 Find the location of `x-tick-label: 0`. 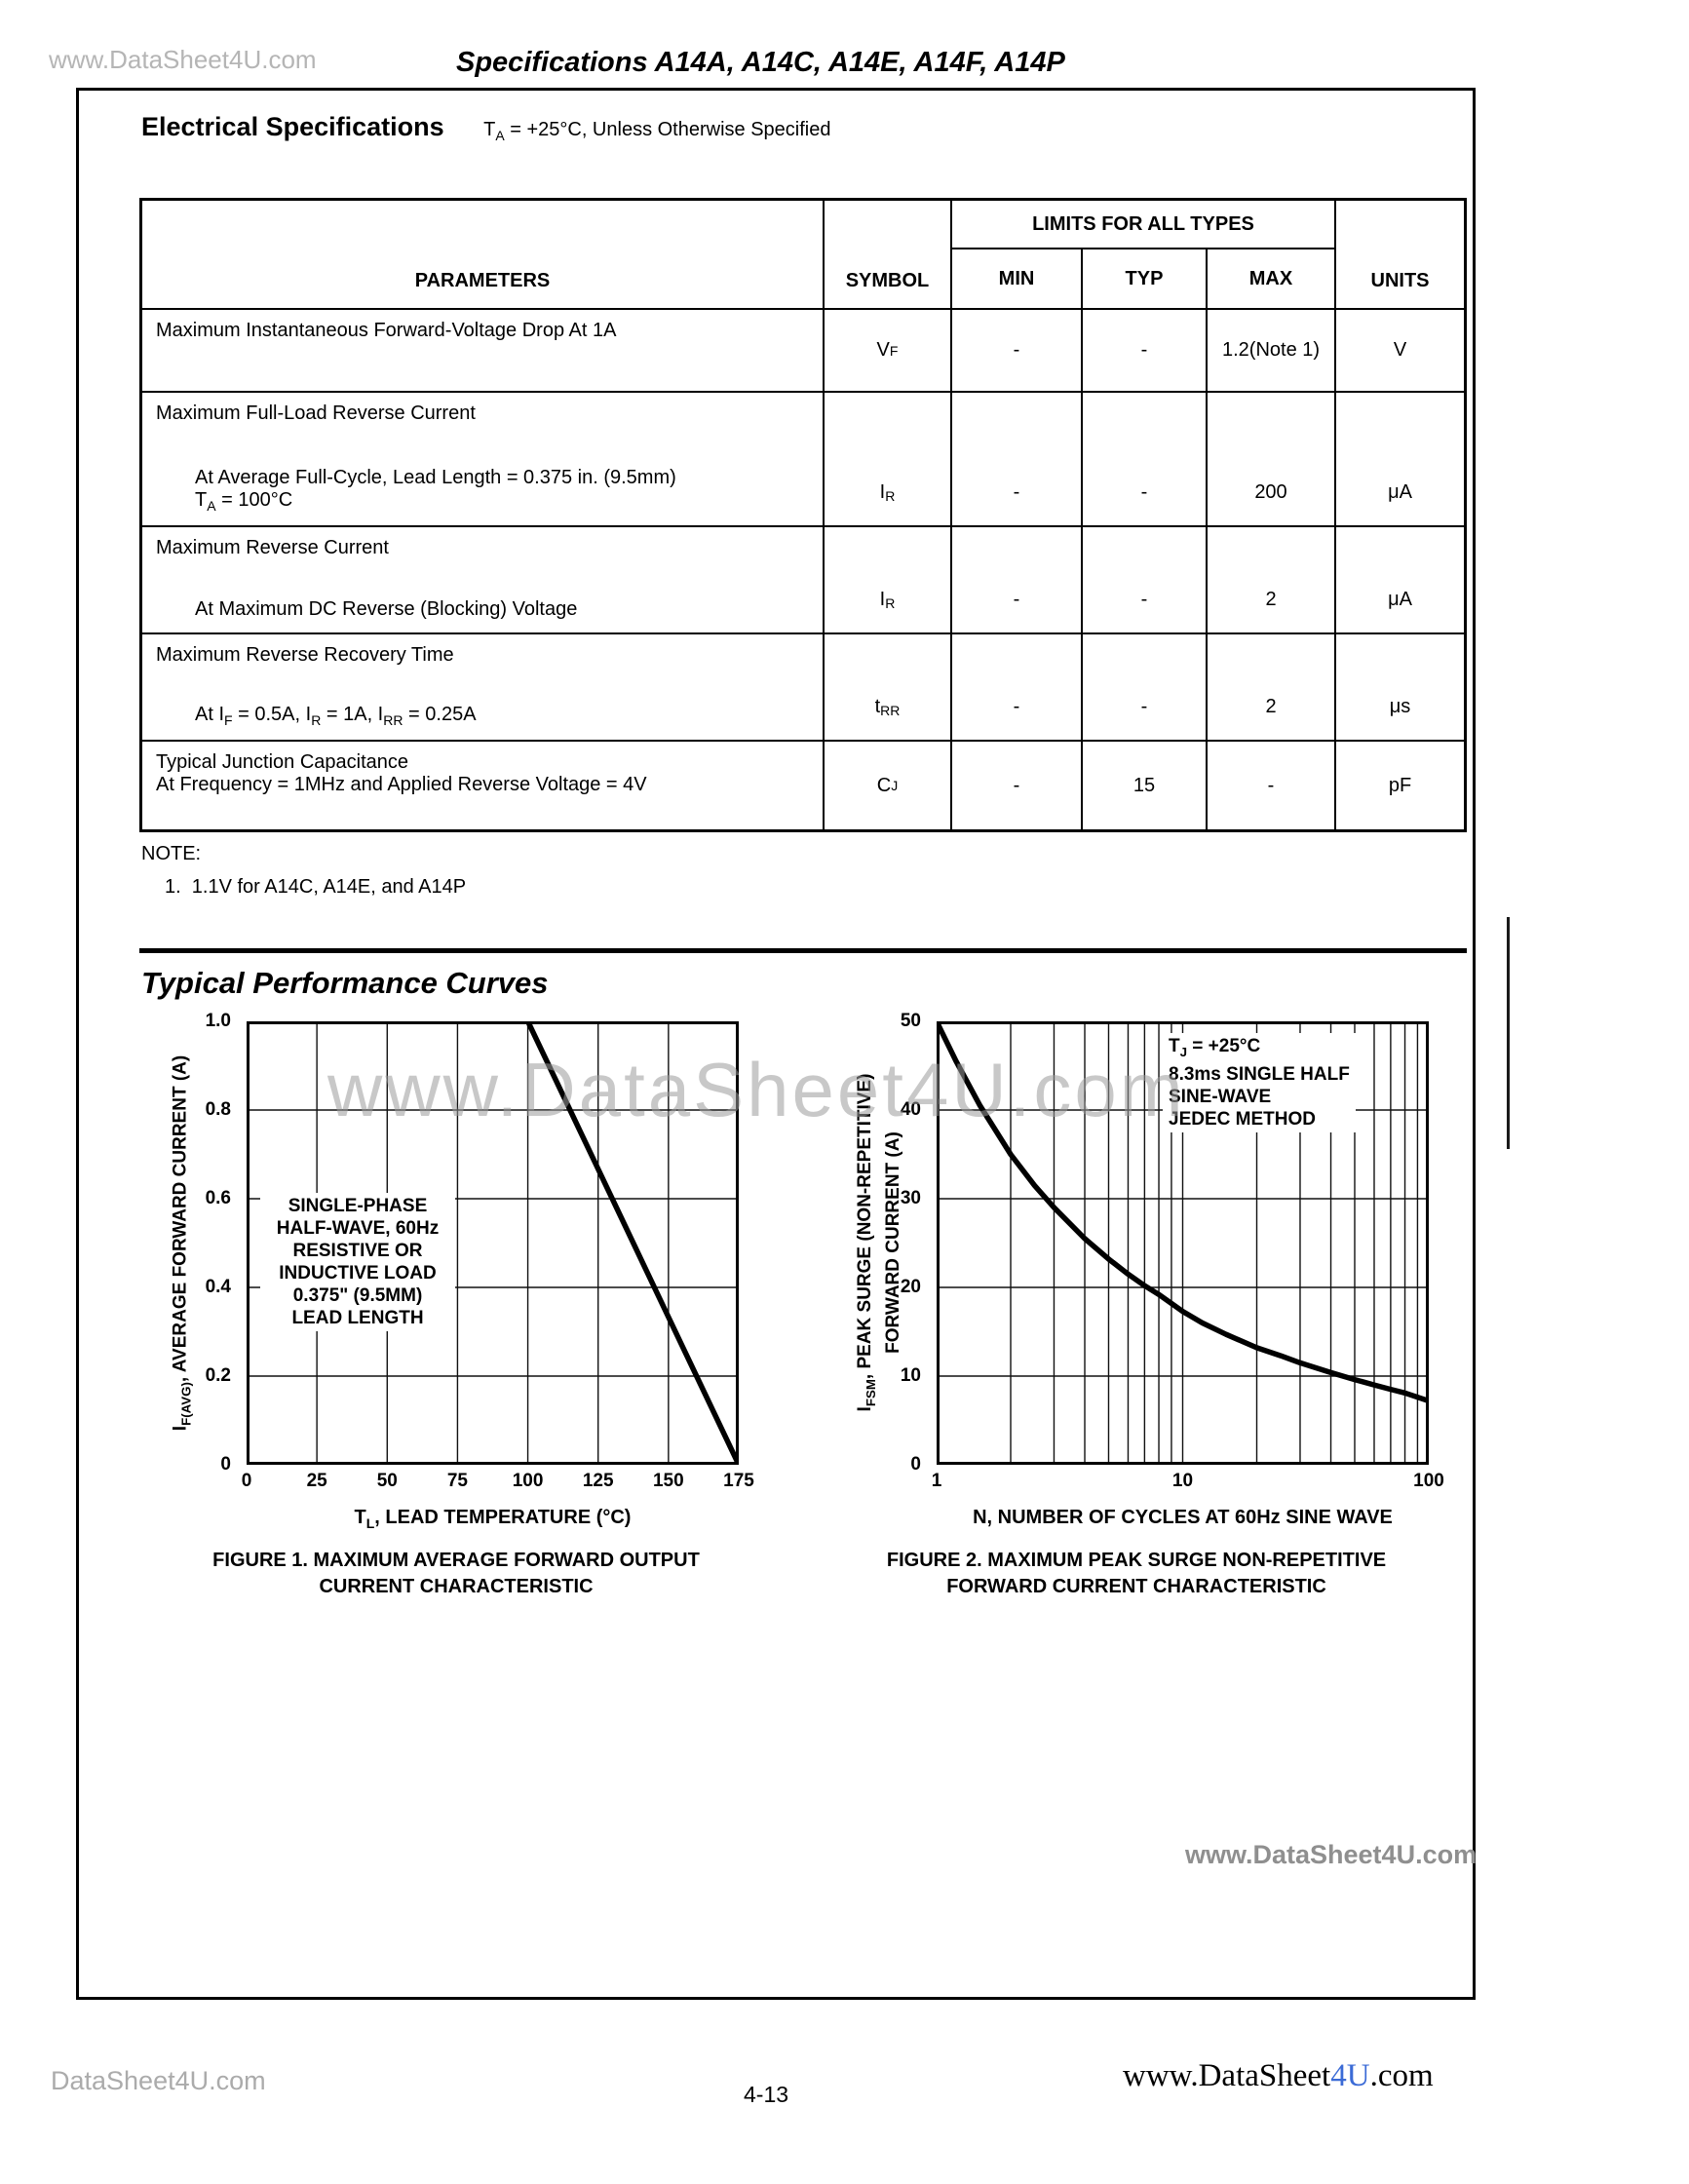

x-tick-label: 0 is located at coordinates (247, 1481).